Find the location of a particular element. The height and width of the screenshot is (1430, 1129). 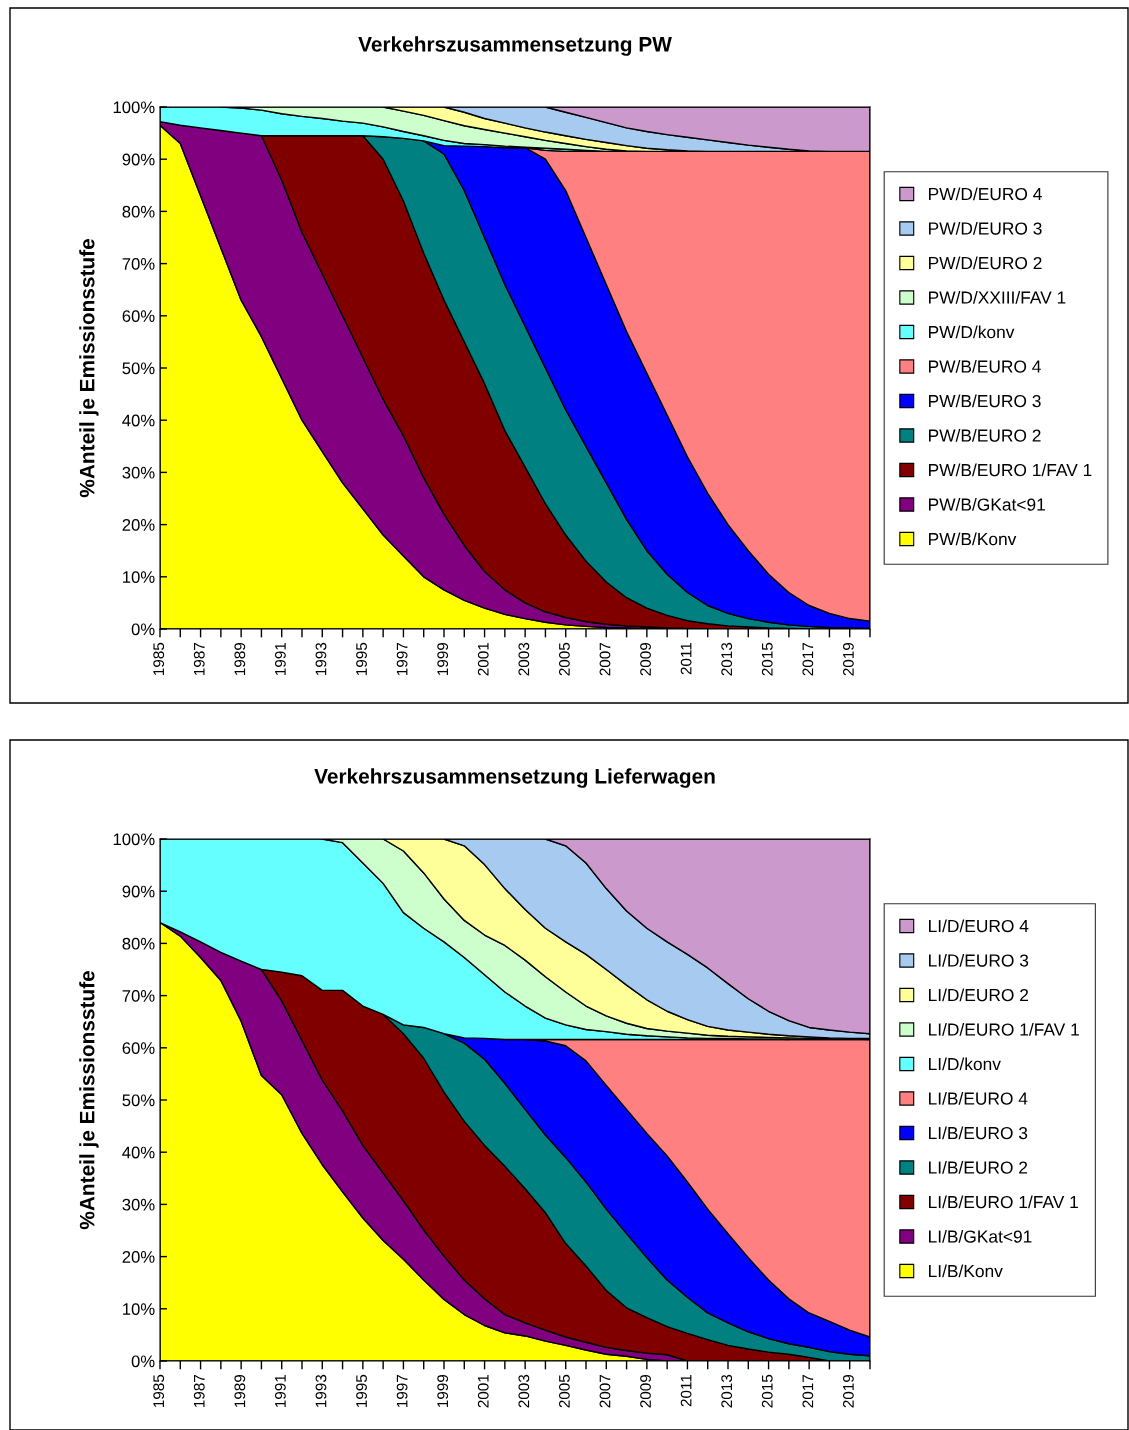

legend-label: LI/B/EURO 3 is located at coordinates (978, 1133).